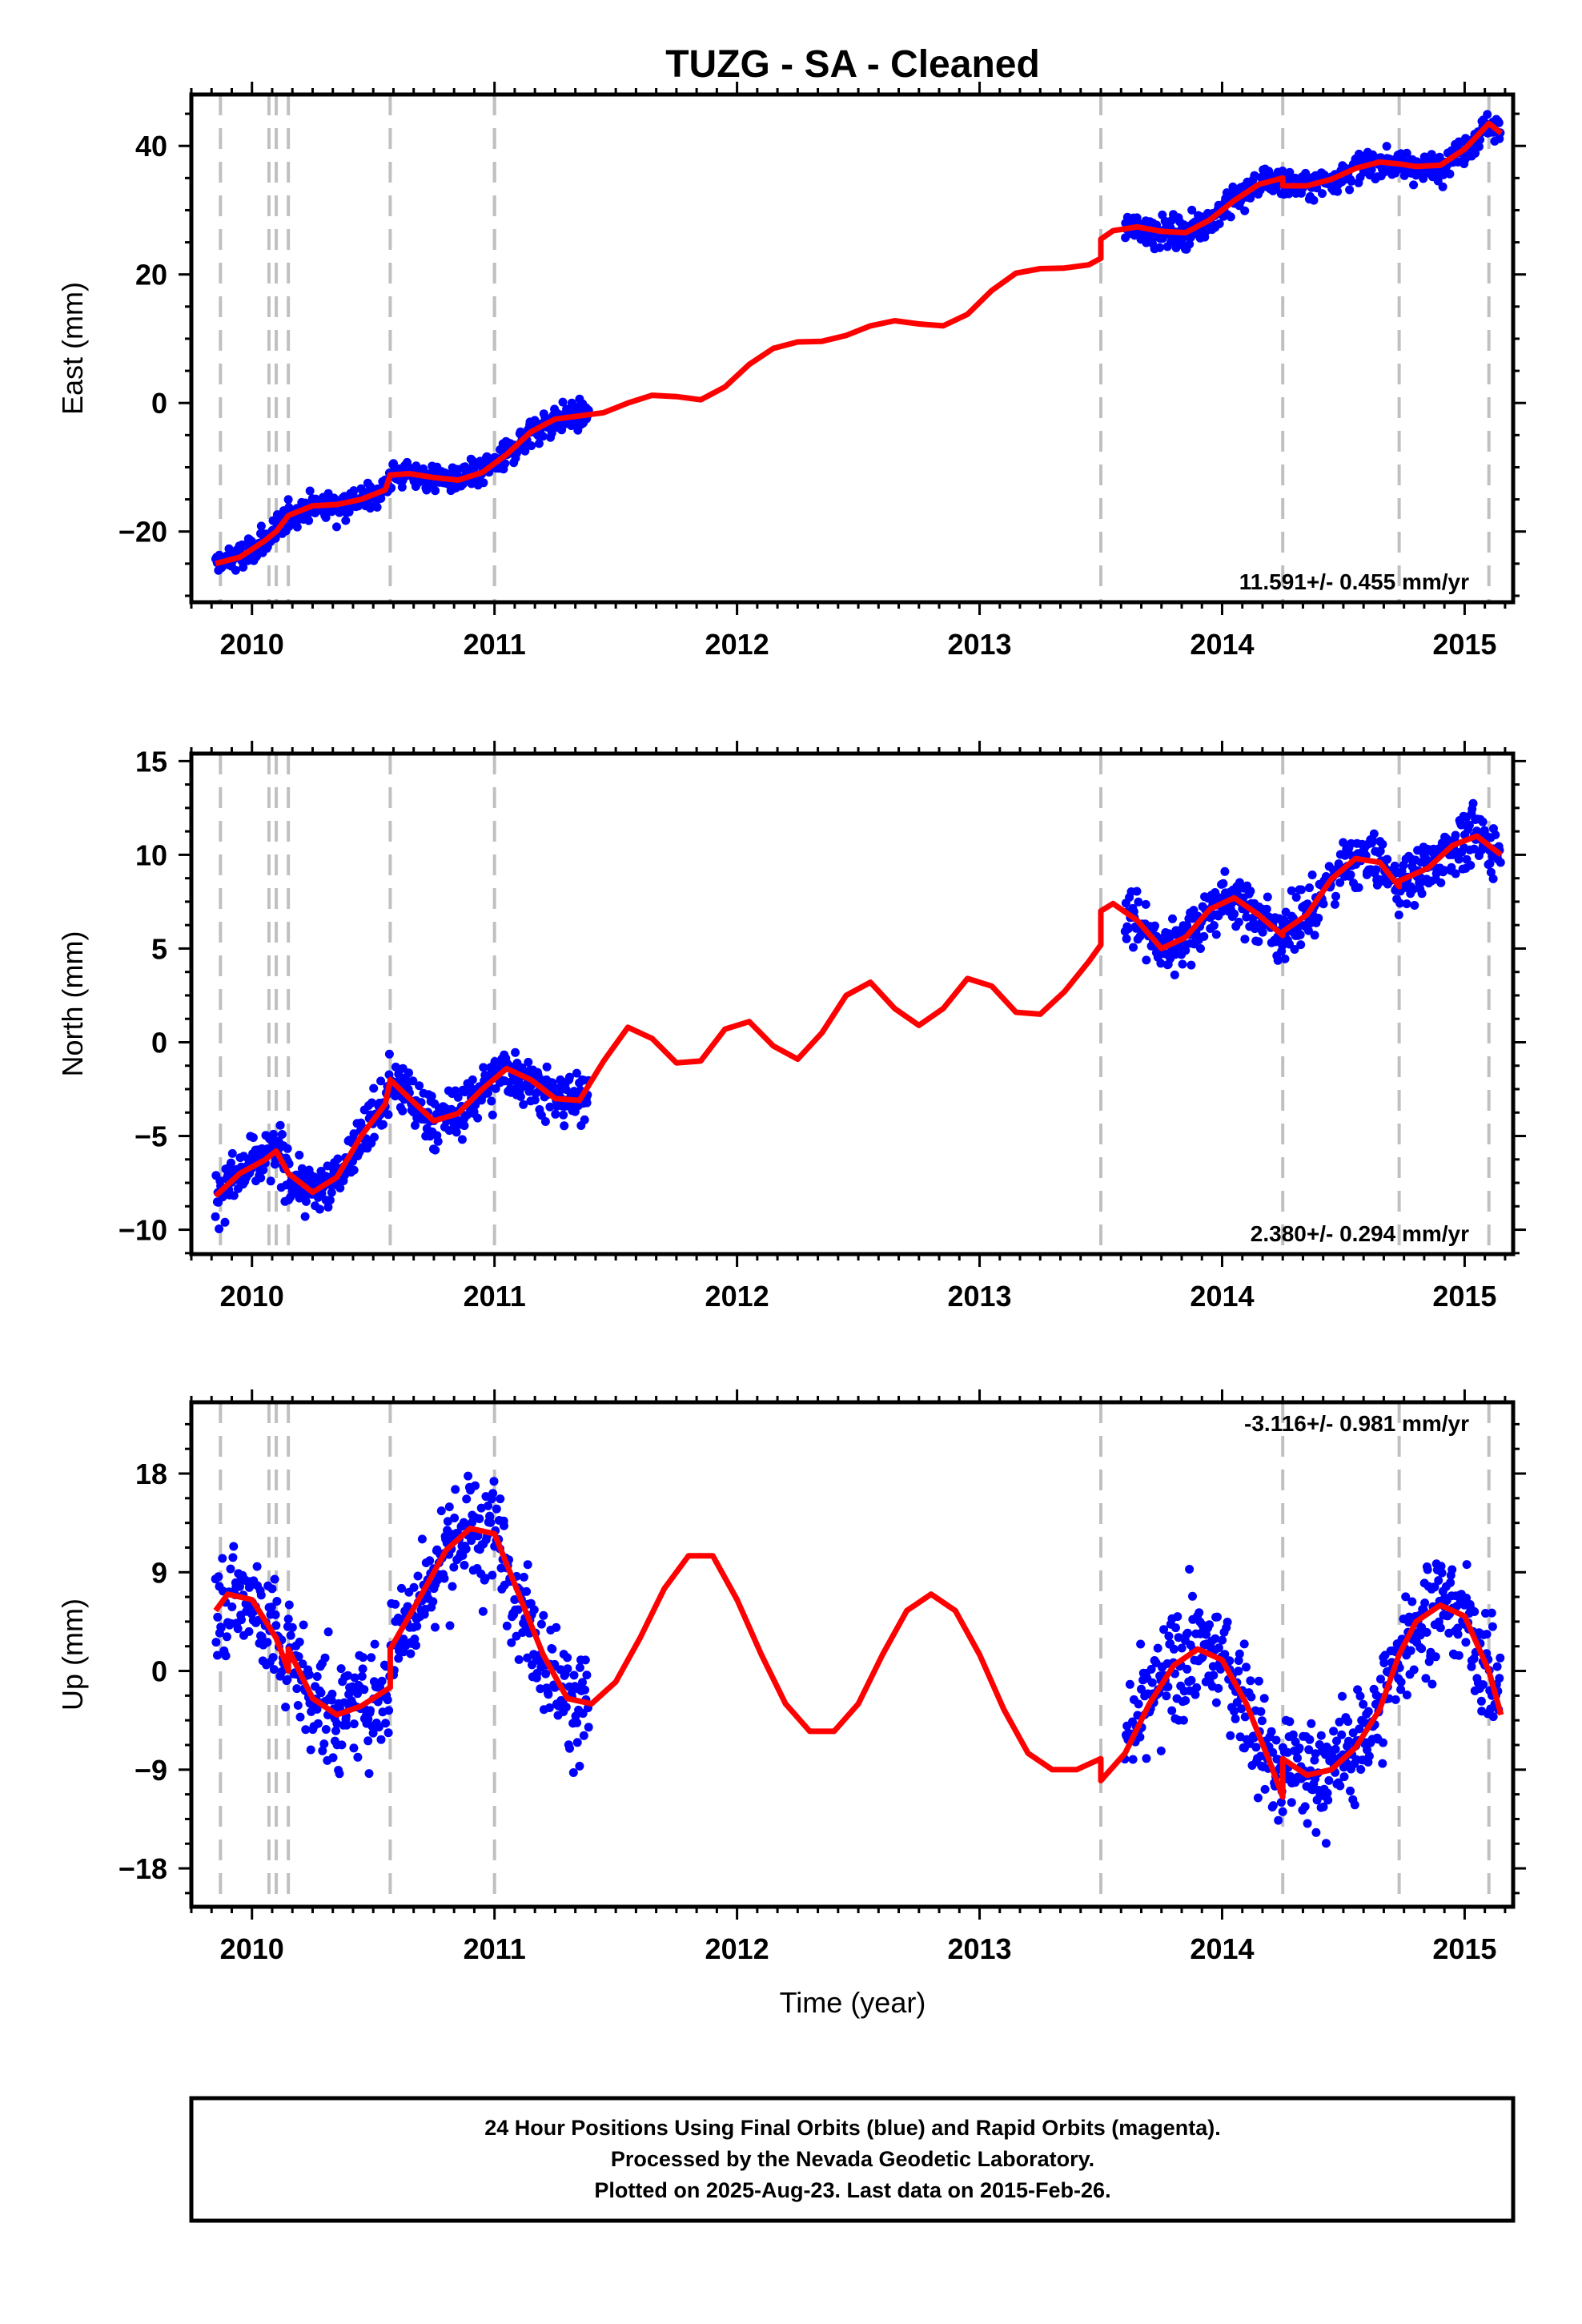  Describe the element at coordinates (72, 1004) in the screenshot. I see `y-axis-label: North (mm)` at that location.